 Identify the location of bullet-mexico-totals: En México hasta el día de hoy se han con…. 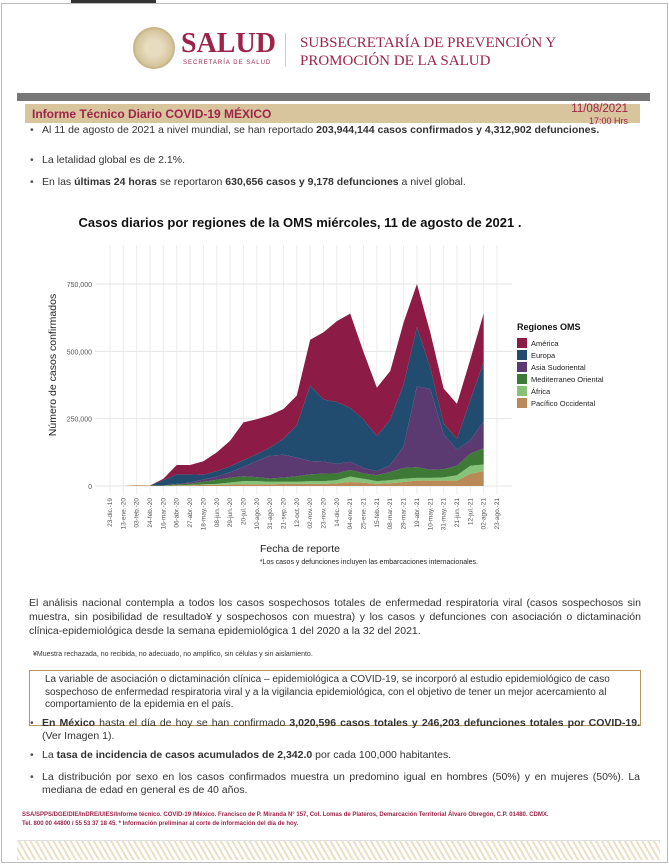
(335, 730).